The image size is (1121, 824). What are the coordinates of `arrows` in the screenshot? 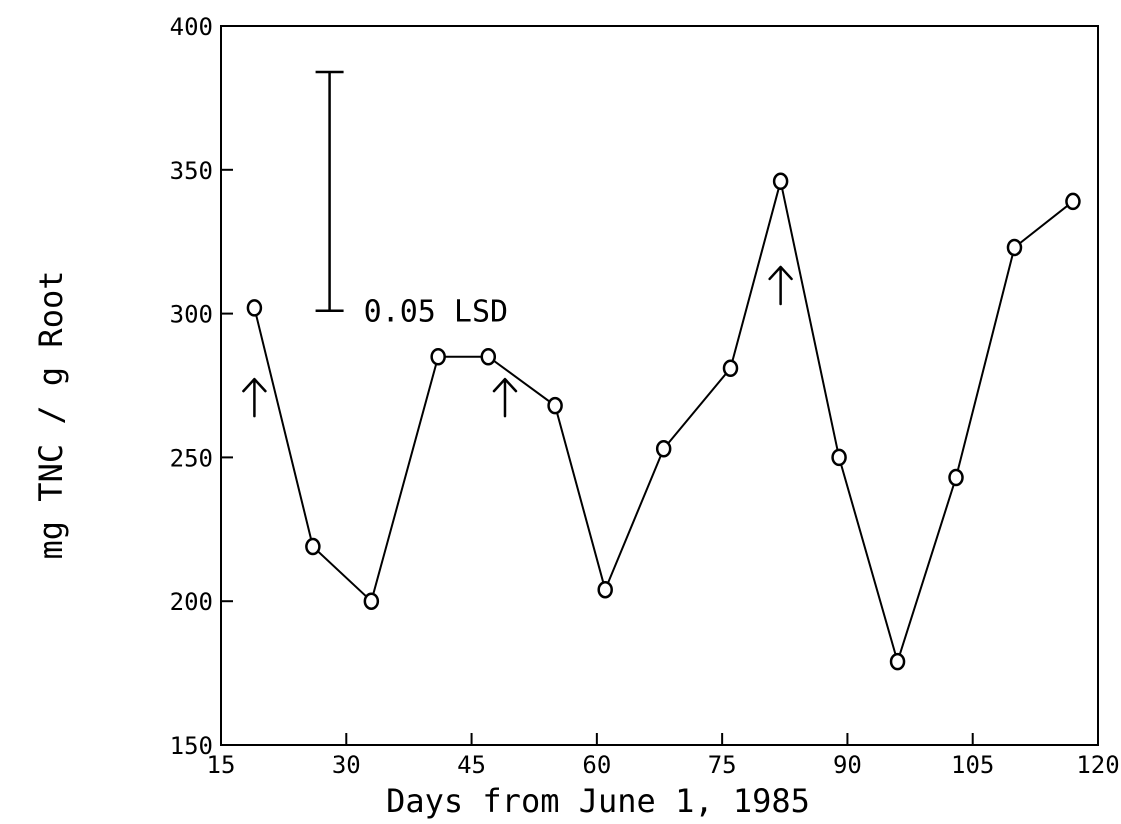 It's located at (517, 341).